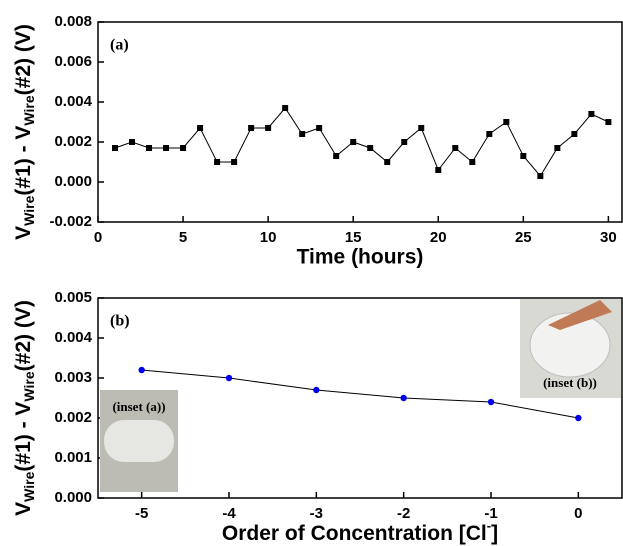 The image size is (623, 546). Describe the element at coordinates (73, 297) in the screenshot. I see `y-tick-label: 0.005` at that location.